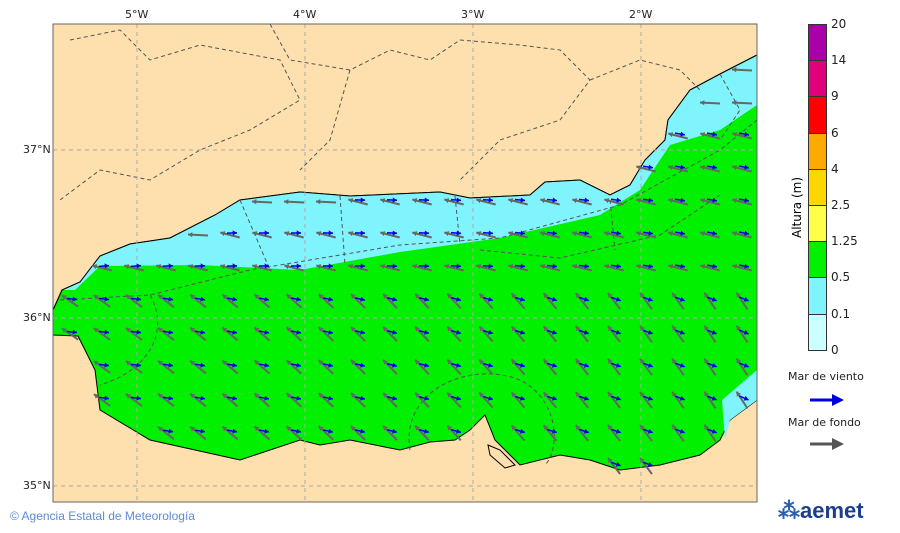 The image size is (900, 533). I want to click on colorbar-tick: 2.5, so click(841, 205).